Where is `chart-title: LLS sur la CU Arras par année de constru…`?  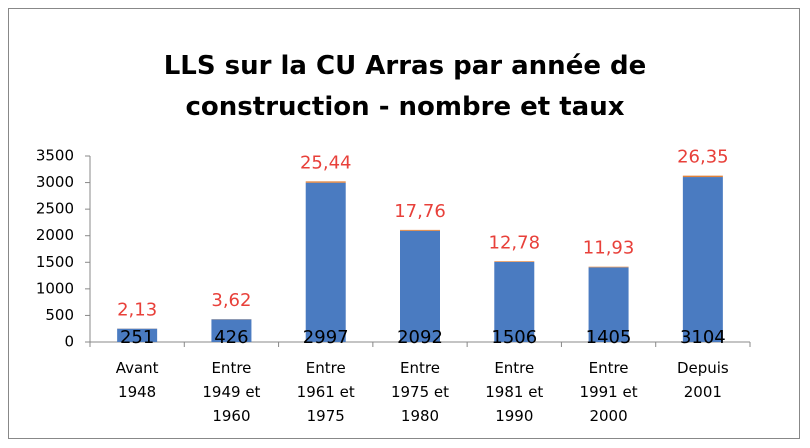 chart-title: LLS sur la CU Arras par année de constru… is located at coordinates (405, 86).